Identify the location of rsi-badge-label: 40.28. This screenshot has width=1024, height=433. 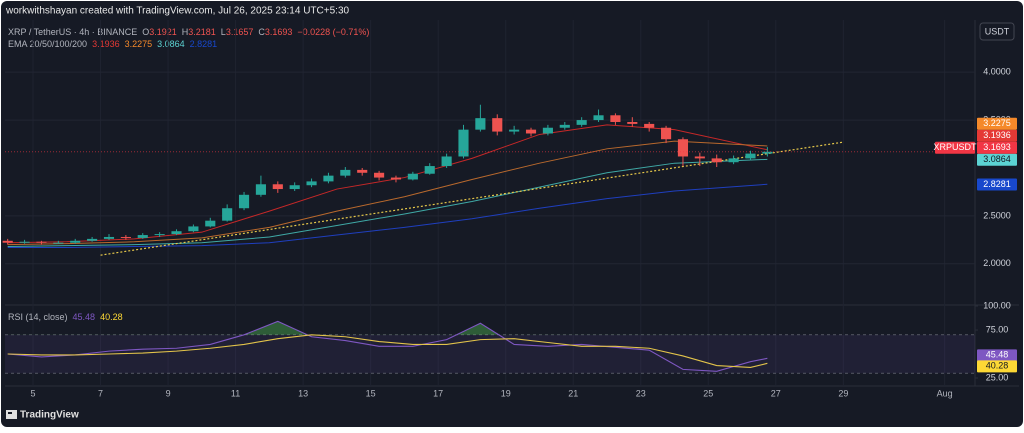
(997, 366).